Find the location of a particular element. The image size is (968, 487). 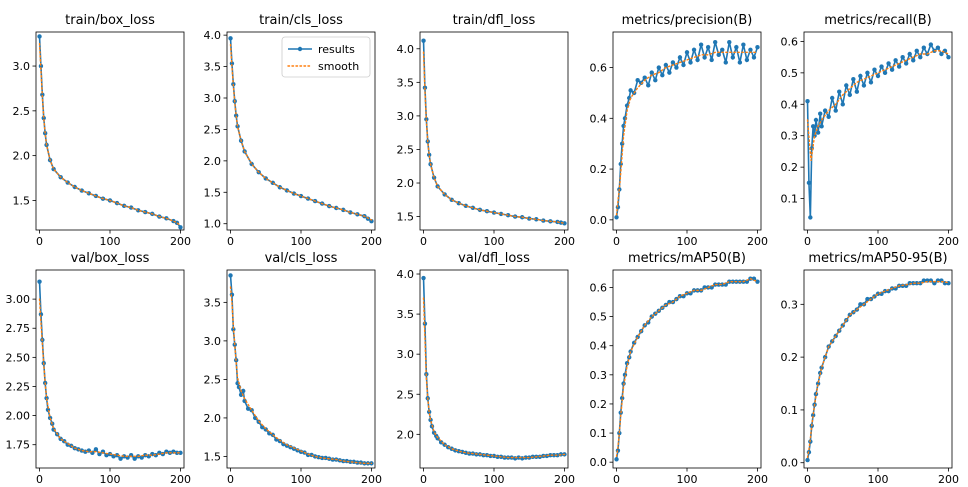

y-tick-label: 4.0 is located at coordinates (406, 274).